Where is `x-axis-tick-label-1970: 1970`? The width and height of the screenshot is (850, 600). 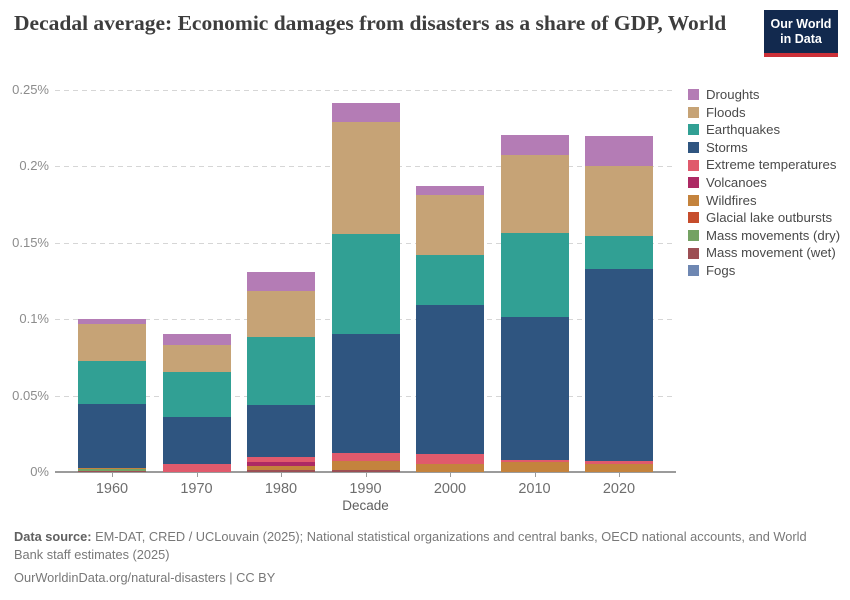
x-axis-tick-label-1970: 1970 is located at coordinates (196, 489).